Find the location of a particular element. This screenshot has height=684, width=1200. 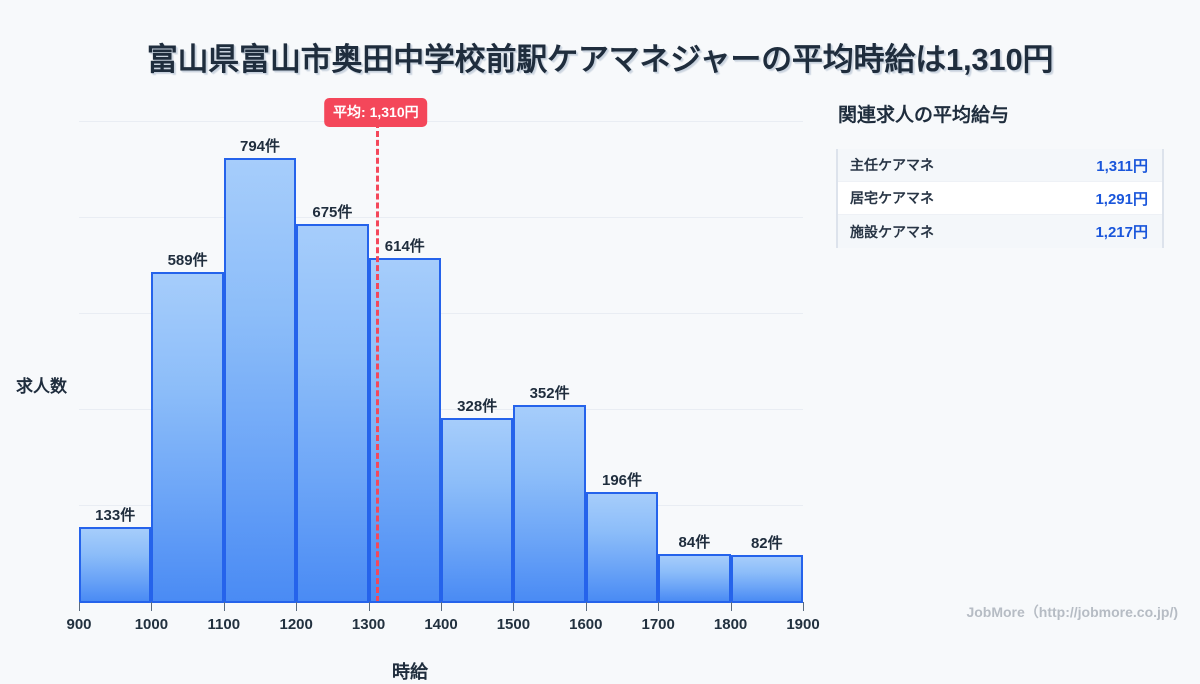

table-row: 施設ケアマネ 1,217円 is located at coordinates (1000, 231).